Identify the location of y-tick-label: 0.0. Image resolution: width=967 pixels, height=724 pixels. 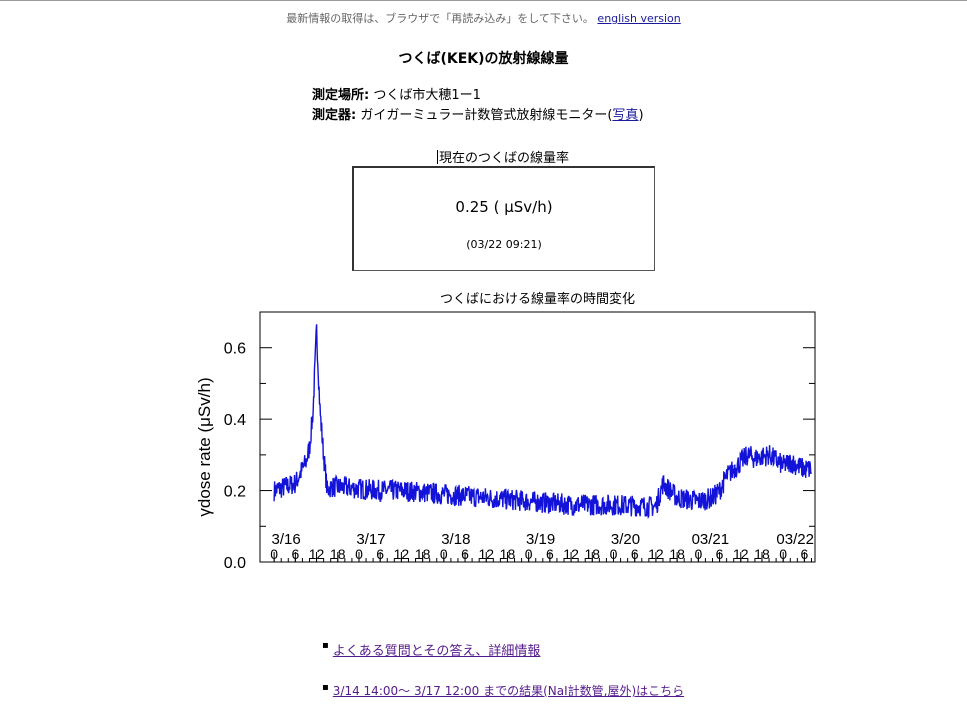
(235, 563).